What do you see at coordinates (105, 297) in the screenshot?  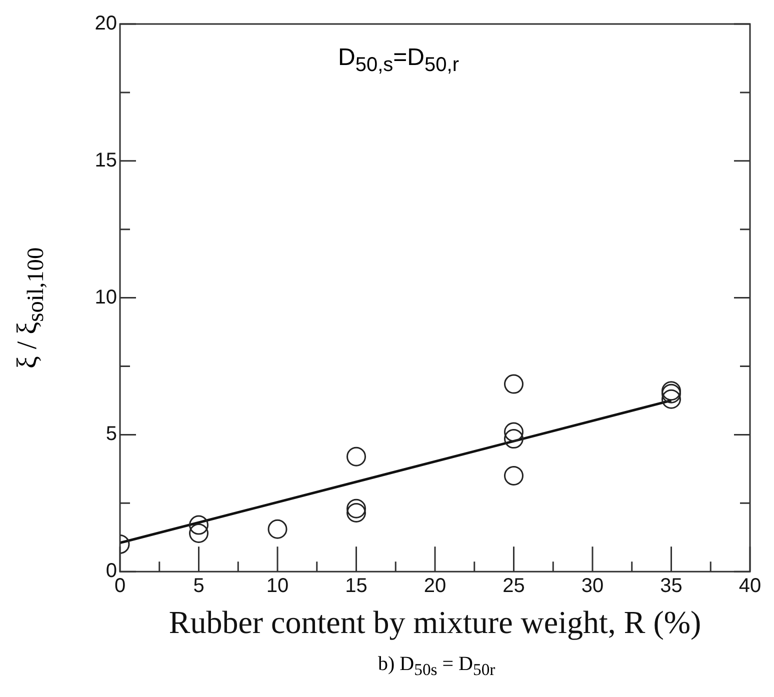 I see `y-tick-label: 10` at bounding box center [105, 297].